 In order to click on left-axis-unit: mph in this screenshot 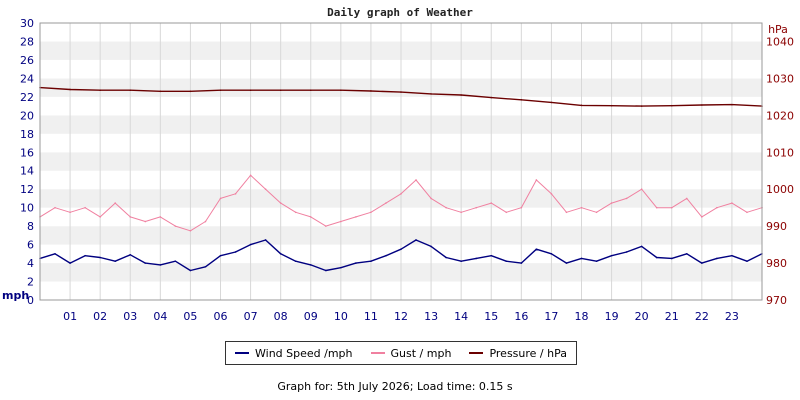, I will do `click(15, 295)`.